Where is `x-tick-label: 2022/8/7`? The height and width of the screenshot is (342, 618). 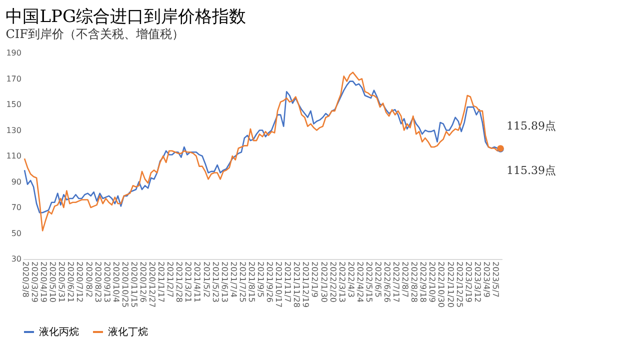
x-tick-label: 2022/8/7 is located at coordinates (405, 280).